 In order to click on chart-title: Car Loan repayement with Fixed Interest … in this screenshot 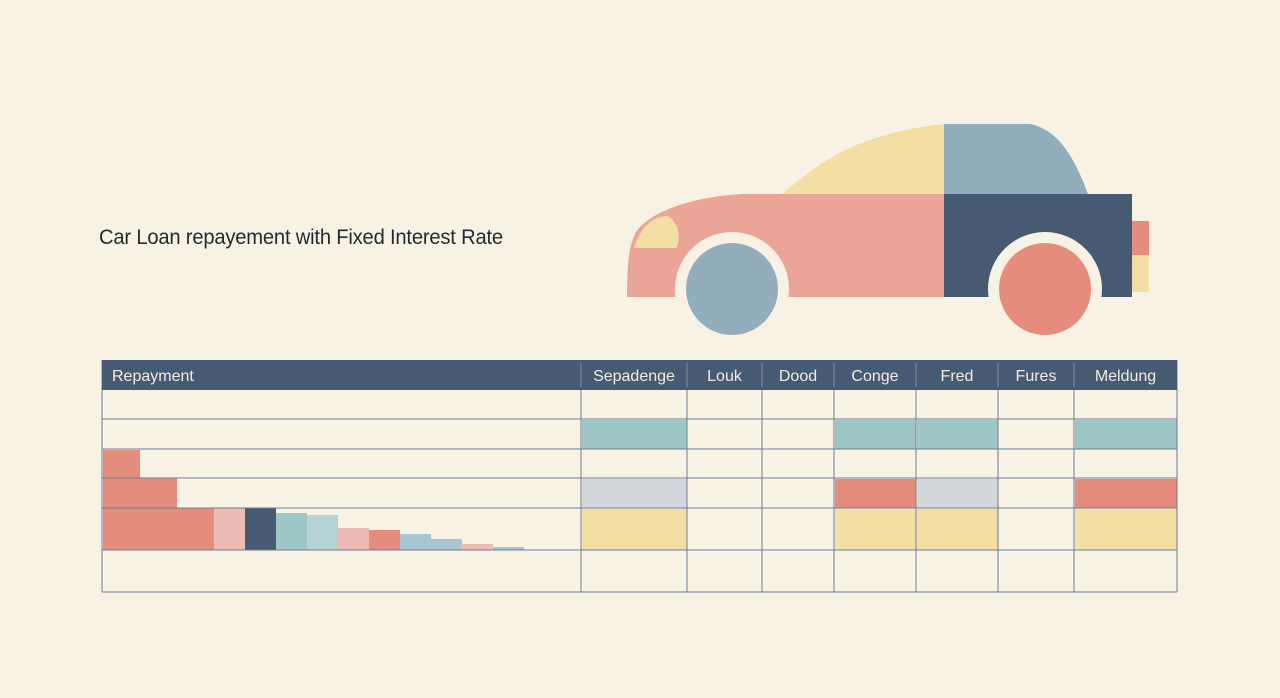, I will do `click(301, 237)`.